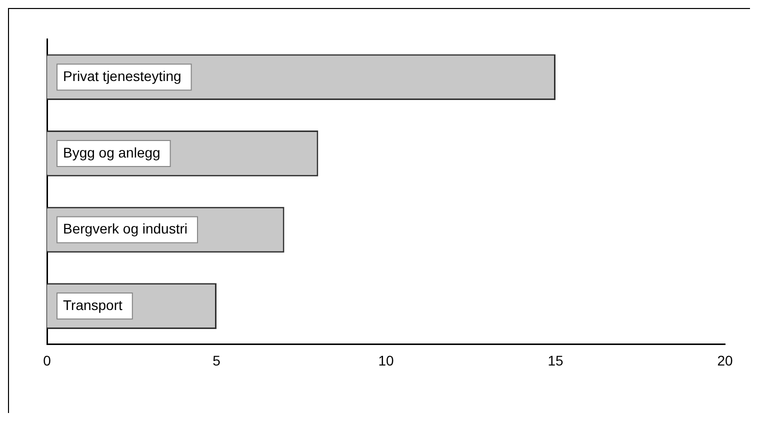  What do you see at coordinates (386, 360) in the screenshot?
I see `x-tick-label: 10` at bounding box center [386, 360].